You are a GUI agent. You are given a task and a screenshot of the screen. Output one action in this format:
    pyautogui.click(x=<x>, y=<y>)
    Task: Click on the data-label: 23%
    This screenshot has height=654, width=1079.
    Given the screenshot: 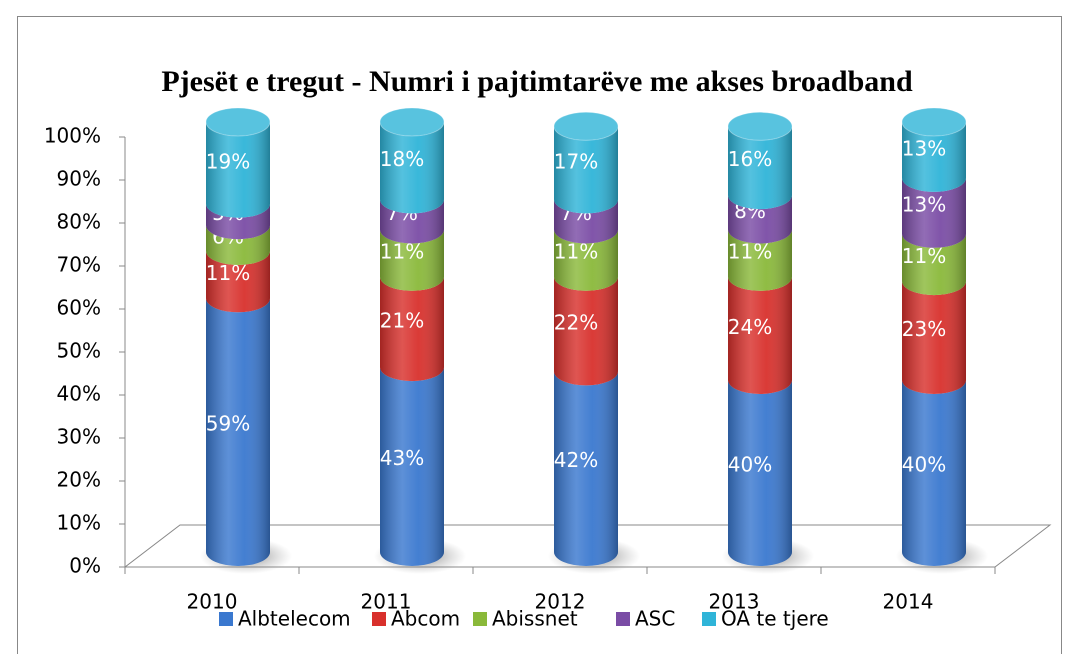 What is the action you would take?
    pyautogui.click(x=924, y=329)
    